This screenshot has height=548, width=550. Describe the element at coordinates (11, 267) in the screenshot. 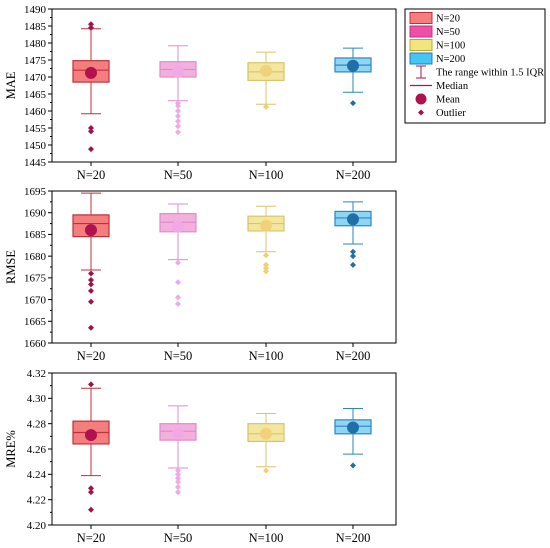

I see `y-axis-label: RMSE` at that location.